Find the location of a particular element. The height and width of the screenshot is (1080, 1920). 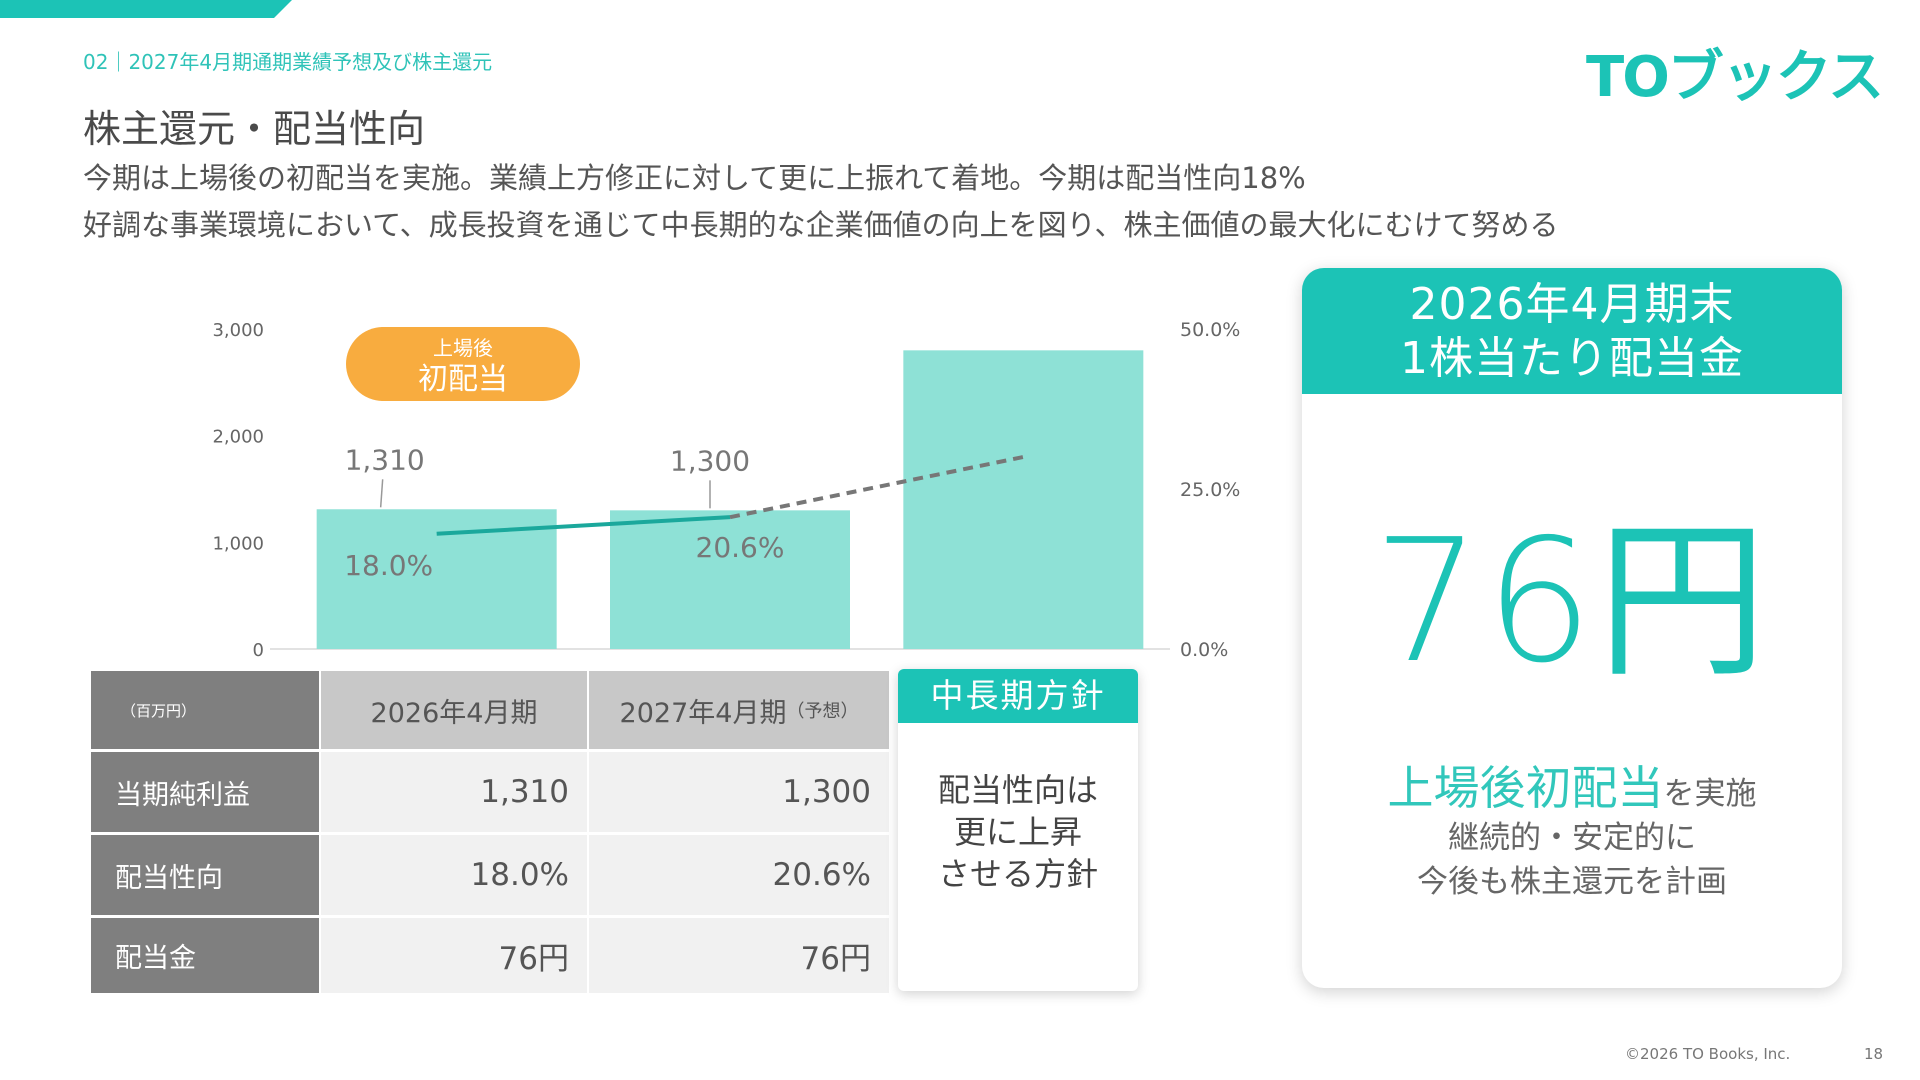

table-col-2027-label: 2027年4月期 is located at coordinates (703, 713).